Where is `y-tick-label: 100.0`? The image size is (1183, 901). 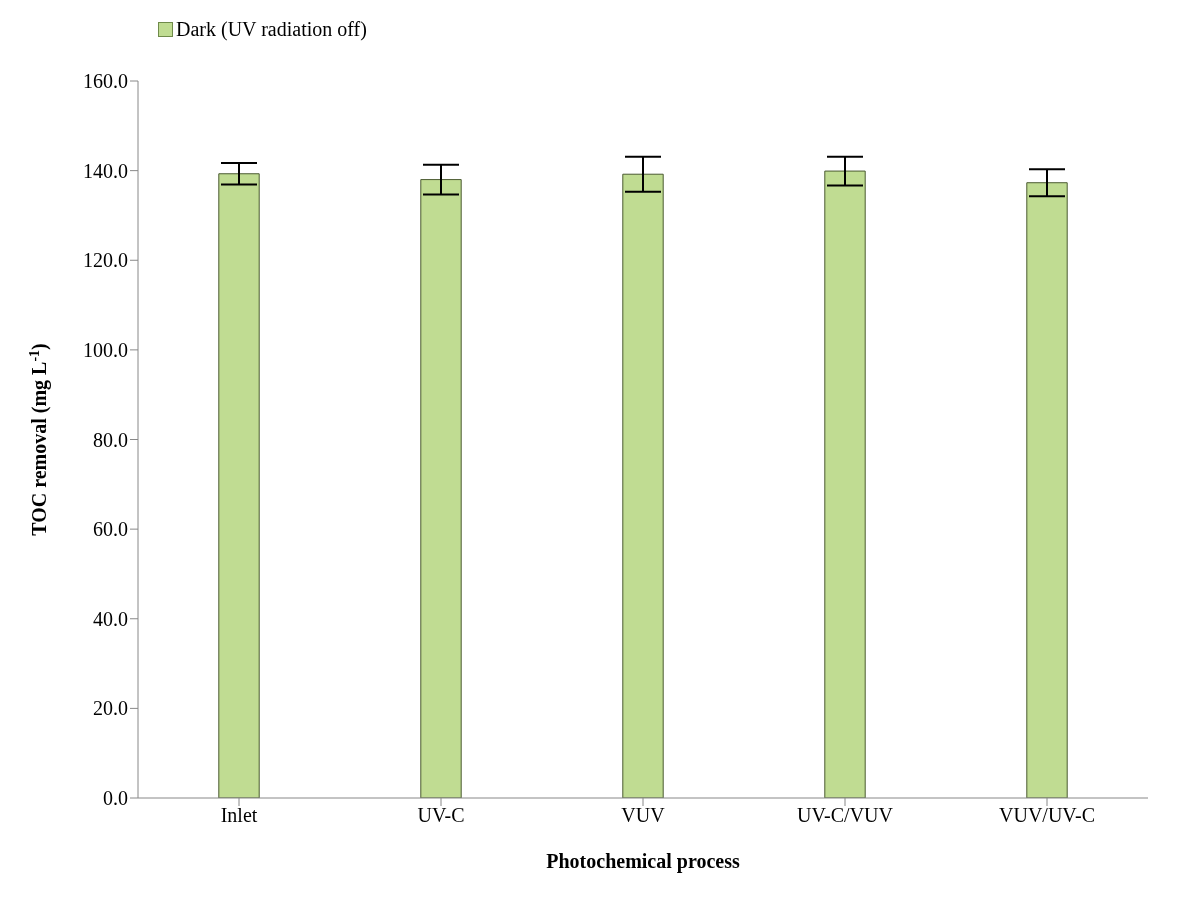
y-tick-label: 100.0 is located at coordinates (105, 349).